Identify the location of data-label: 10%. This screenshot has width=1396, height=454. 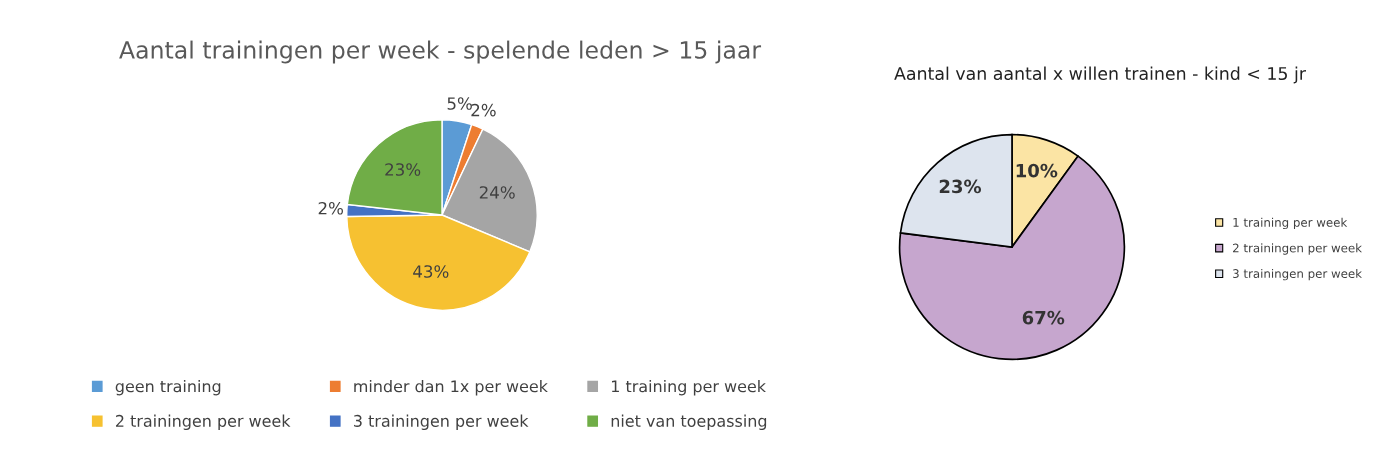
(1037, 170).